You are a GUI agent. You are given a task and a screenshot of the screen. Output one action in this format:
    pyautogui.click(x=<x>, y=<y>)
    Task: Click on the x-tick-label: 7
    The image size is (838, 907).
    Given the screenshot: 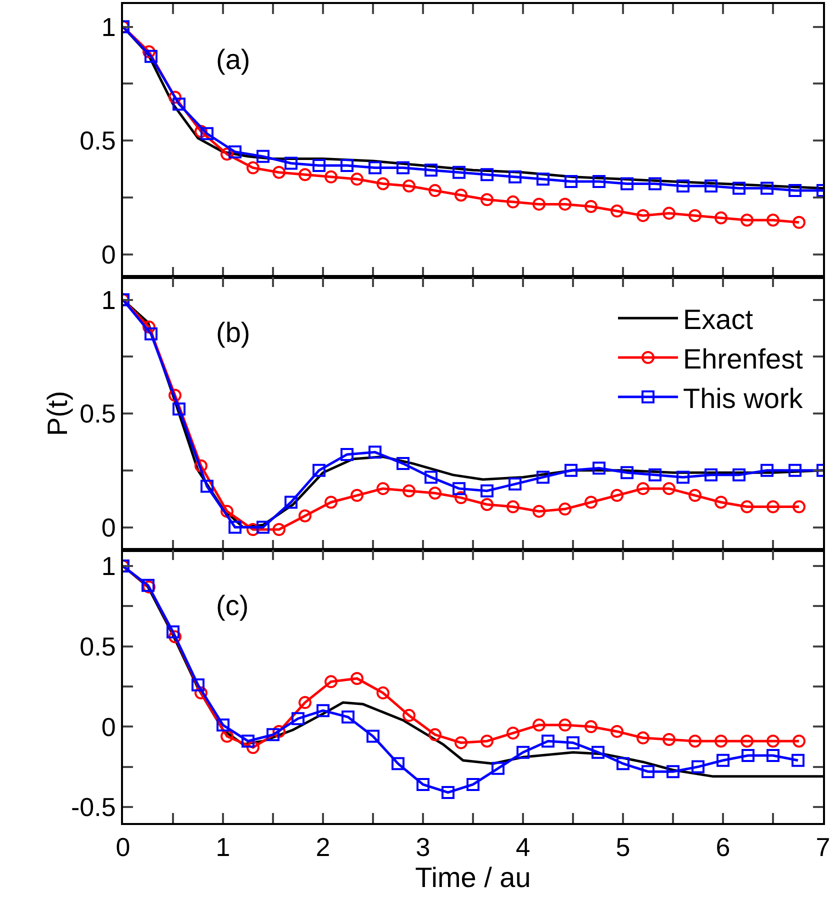 What is the action you would take?
    pyautogui.click(x=823, y=847)
    